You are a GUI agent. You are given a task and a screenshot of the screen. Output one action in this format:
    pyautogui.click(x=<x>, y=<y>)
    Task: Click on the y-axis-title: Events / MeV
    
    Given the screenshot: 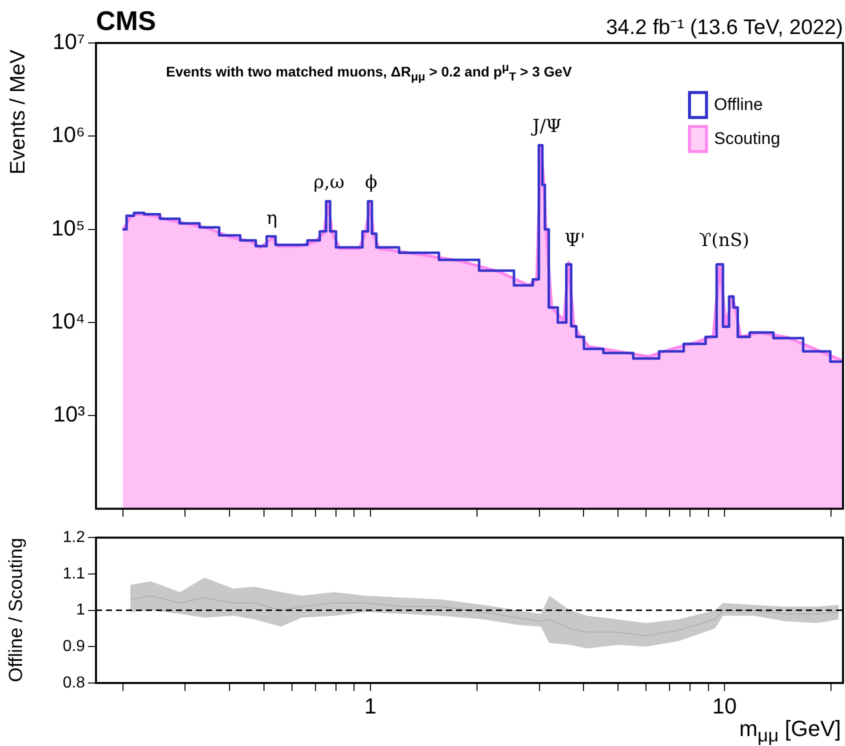 What is the action you would take?
    pyautogui.click(x=18, y=111)
    